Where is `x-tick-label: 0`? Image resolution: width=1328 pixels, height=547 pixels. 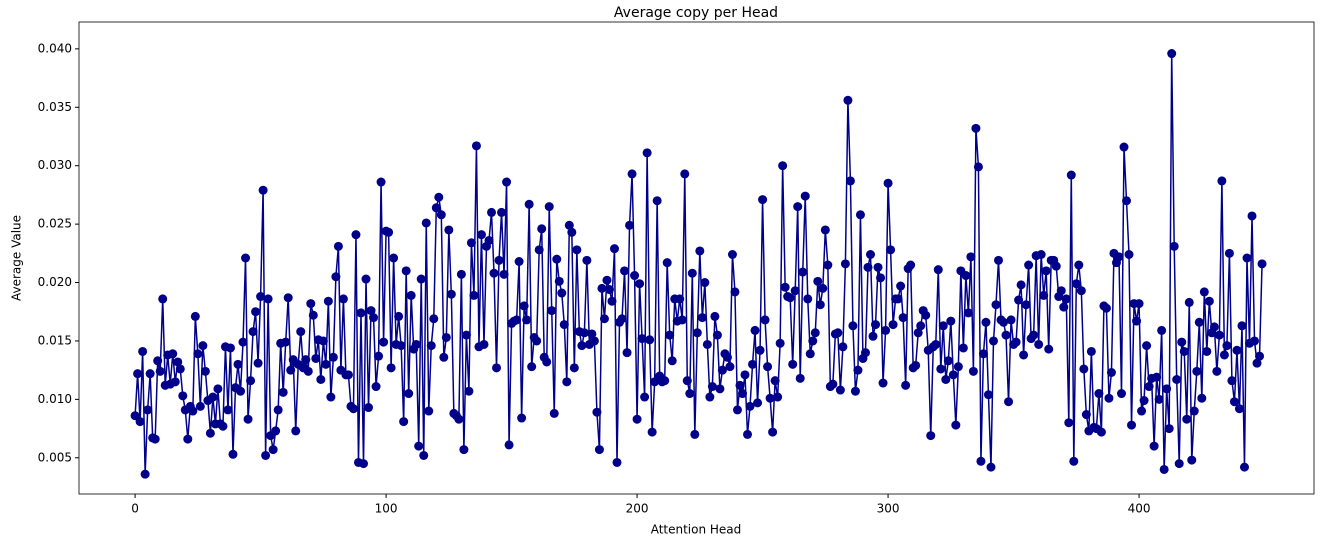
x-tick-label: 0 is located at coordinates (135, 509).